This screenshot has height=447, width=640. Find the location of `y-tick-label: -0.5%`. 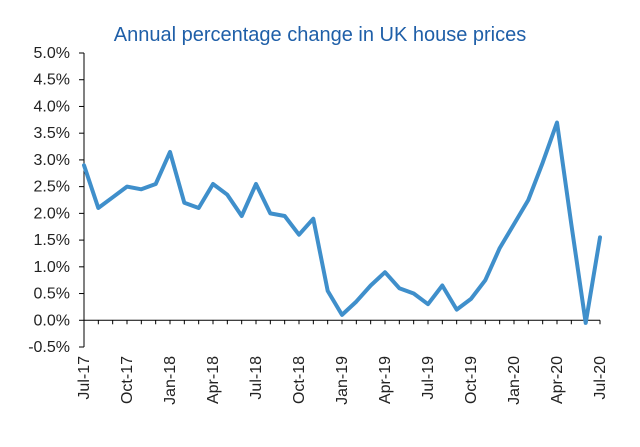

y-tick-label: -0.5% is located at coordinates (49, 347).